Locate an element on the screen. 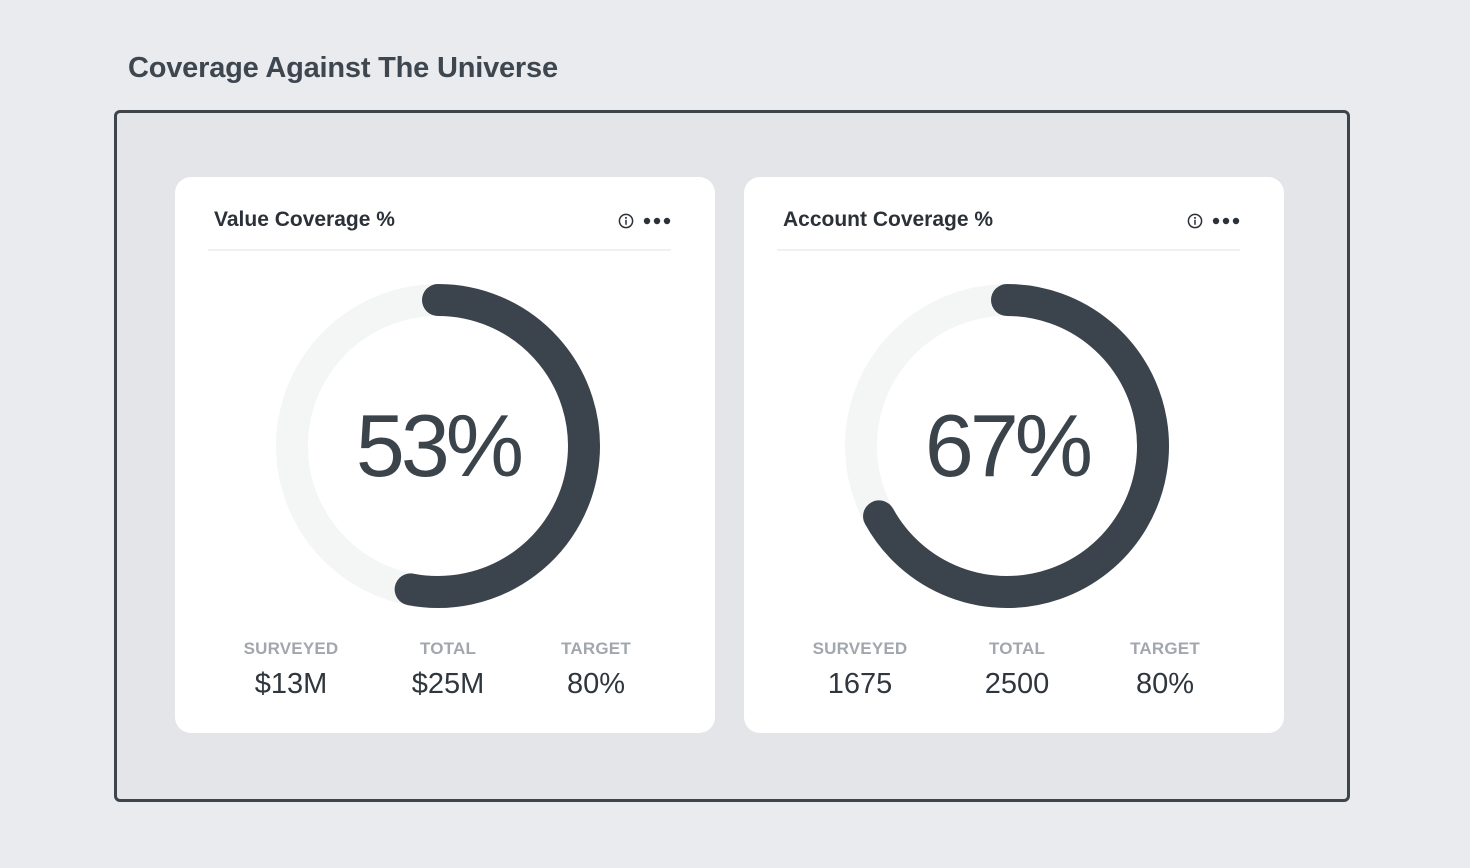  stat-total: TOTAL $25M is located at coordinates (448, 670).